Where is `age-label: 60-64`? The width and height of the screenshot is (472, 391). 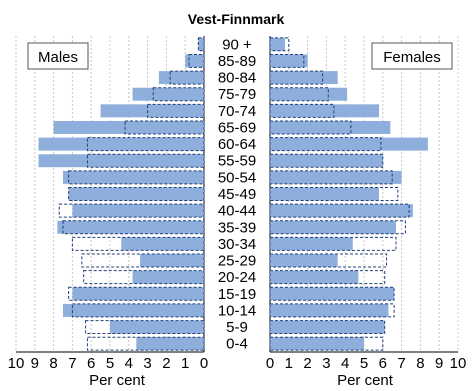 age-label: 60-64 is located at coordinates (237, 144).